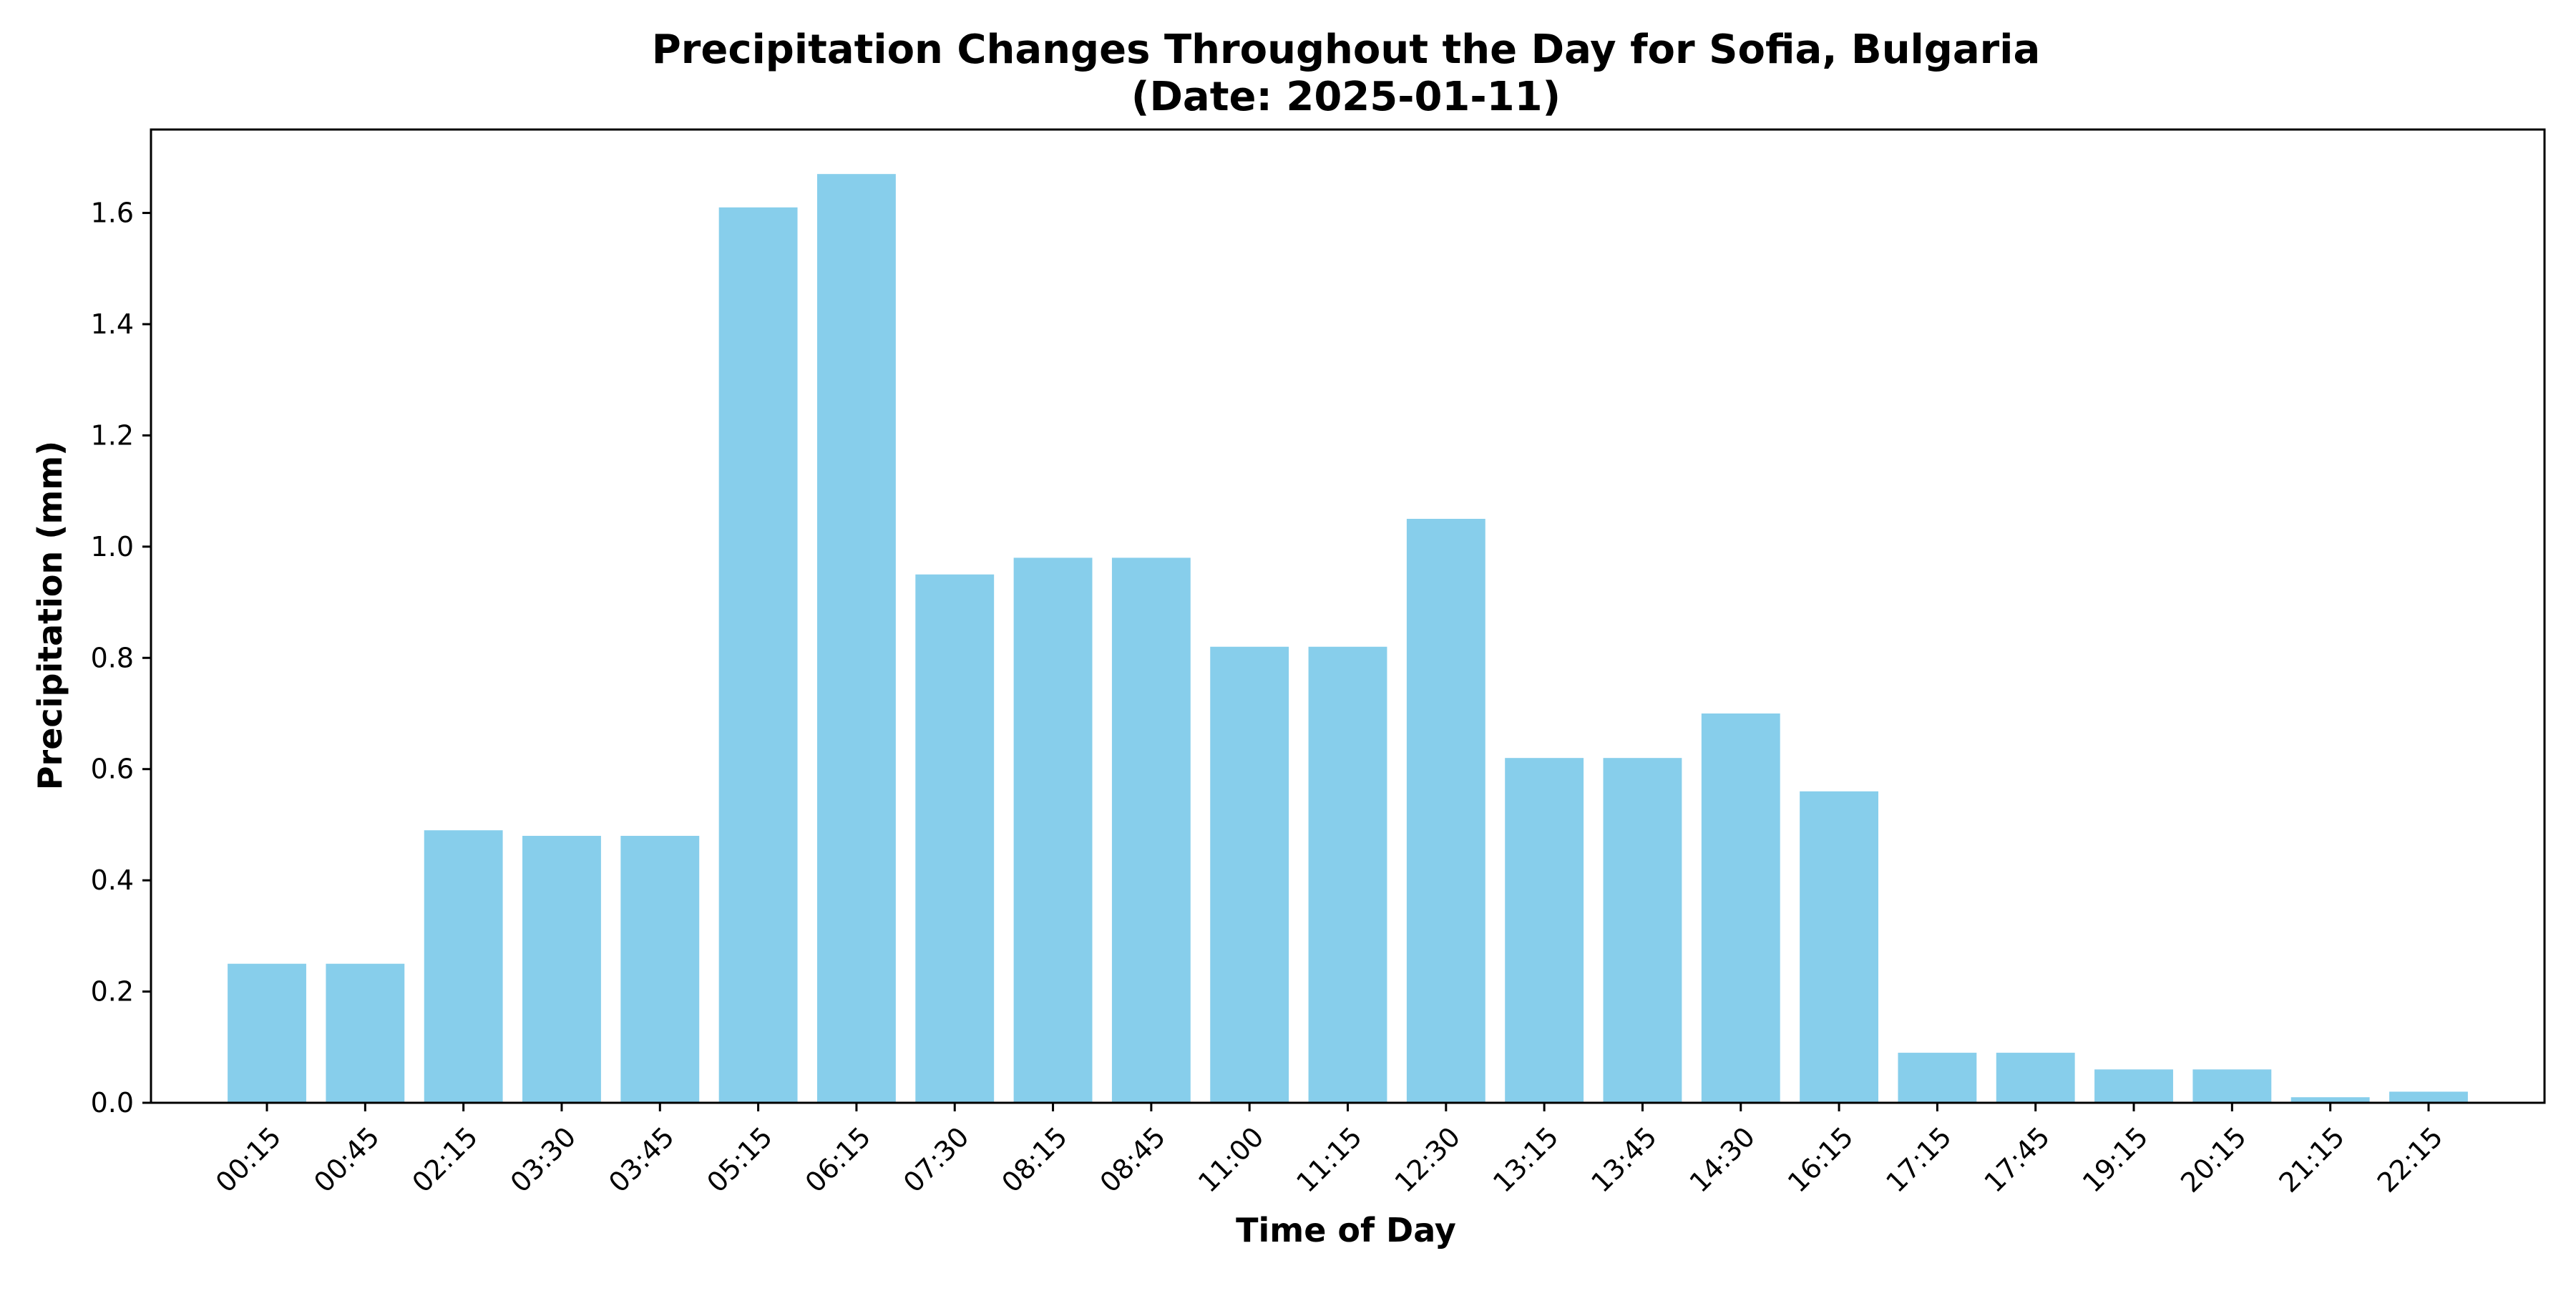  Describe the element at coordinates (50, 615) in the screenshot. I see `y-axis-label: Precipitation (mm)` at that location.